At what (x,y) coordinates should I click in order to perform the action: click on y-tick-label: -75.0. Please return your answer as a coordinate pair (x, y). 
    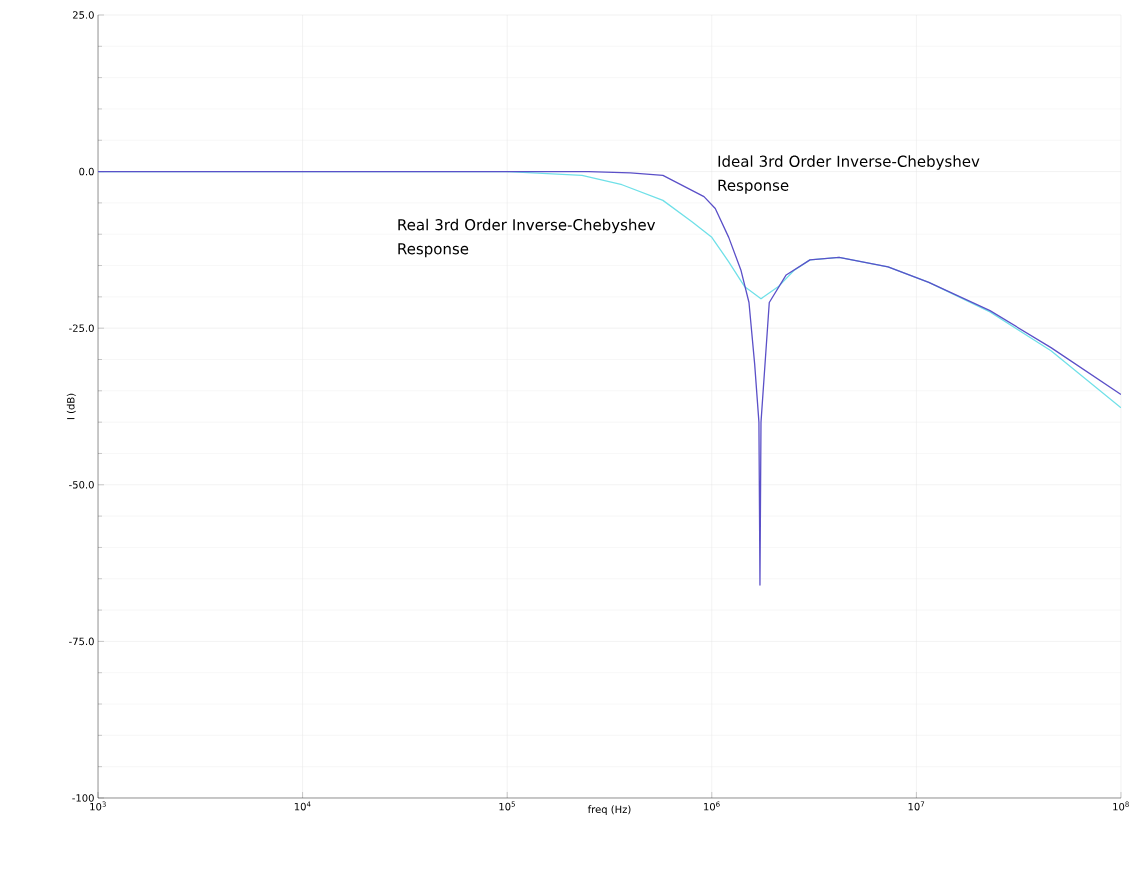
    Looking at the image, I should click on (81, 641).